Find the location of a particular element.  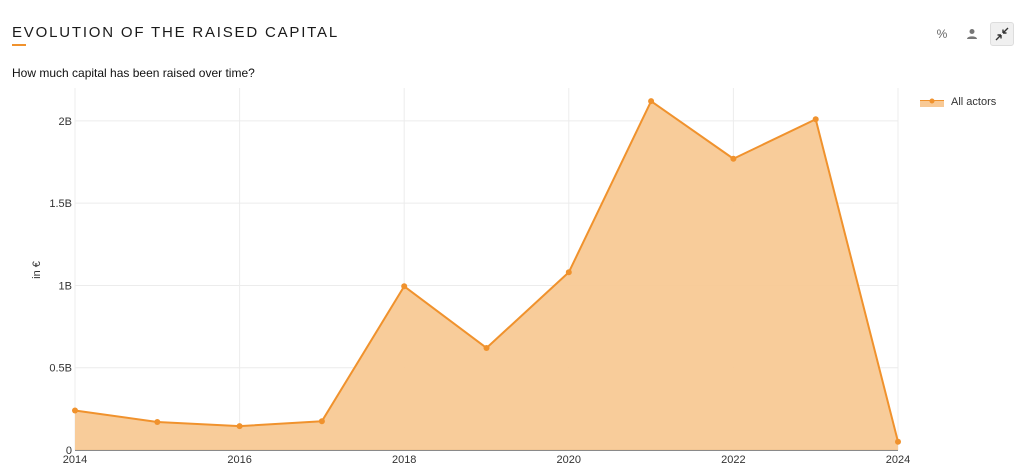

x-tick-label: 2014 is located at coordinates (75, 460).